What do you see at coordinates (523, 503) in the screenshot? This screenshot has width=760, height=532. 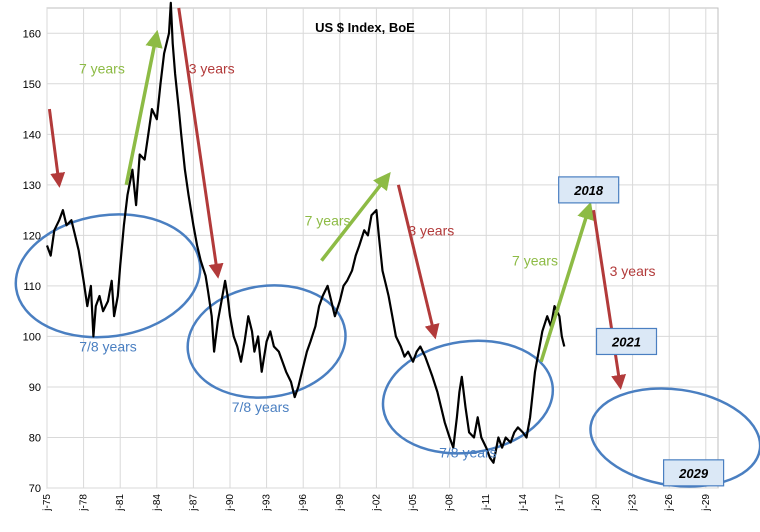 I see `x-tick-label-j-14: j-14` at bounding box center [523, 503].